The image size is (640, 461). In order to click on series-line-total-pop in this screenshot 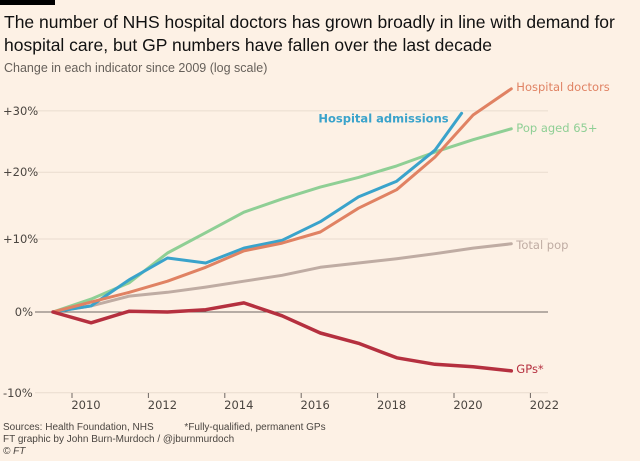, I will do `click(282, 278)`.